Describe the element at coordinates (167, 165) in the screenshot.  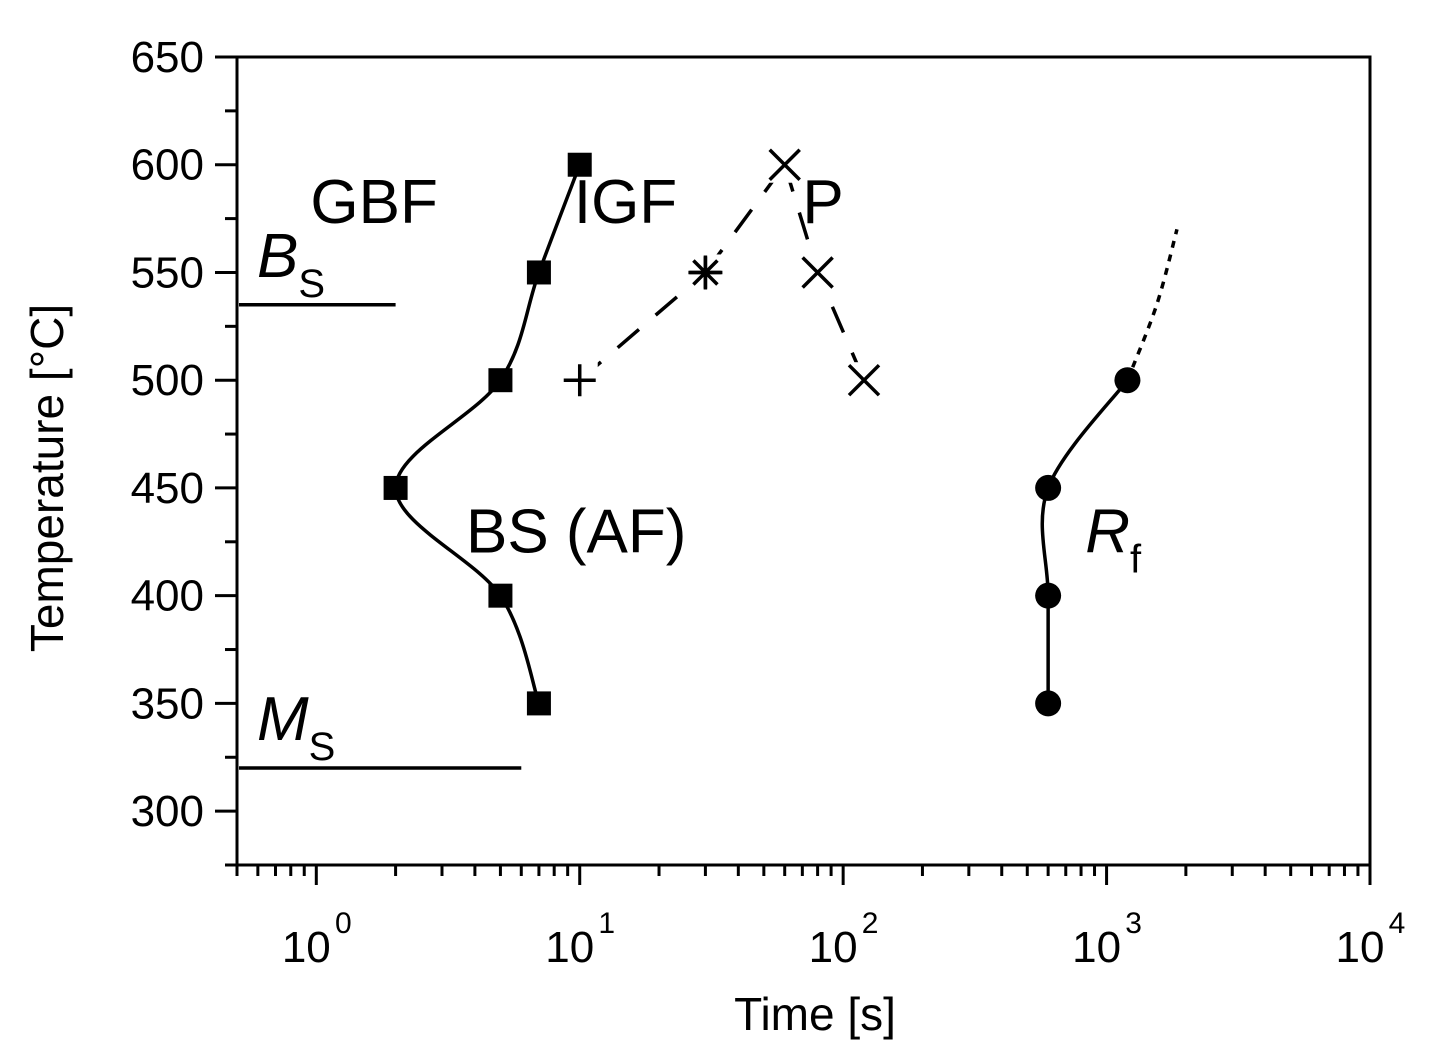
I see `y-tick-label: 600` at that location.